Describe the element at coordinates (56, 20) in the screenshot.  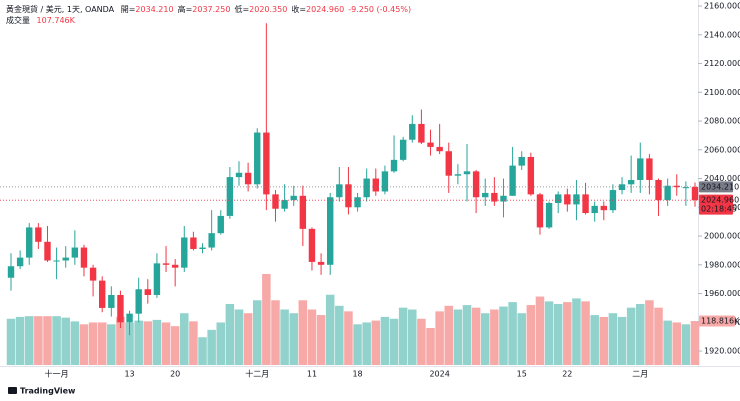
I see `volume-value: 107.746K` at that location.